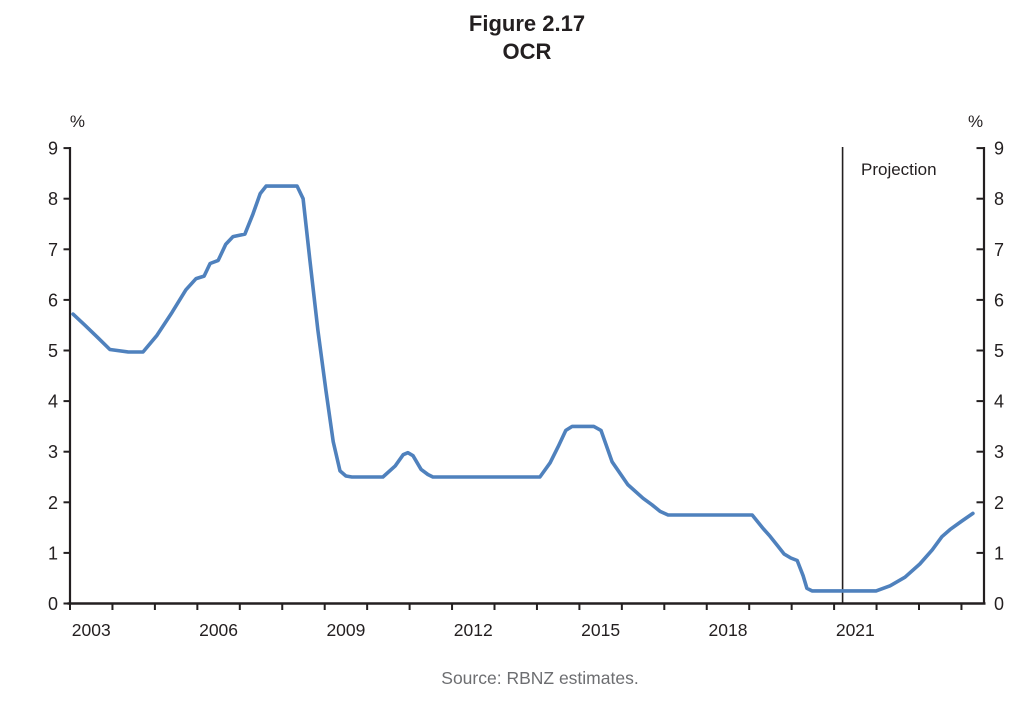  What do you see at coordinates (53, 452) in the screenshot?
I see `y-tick-label-left: 3` at bounding box center [53, 452].